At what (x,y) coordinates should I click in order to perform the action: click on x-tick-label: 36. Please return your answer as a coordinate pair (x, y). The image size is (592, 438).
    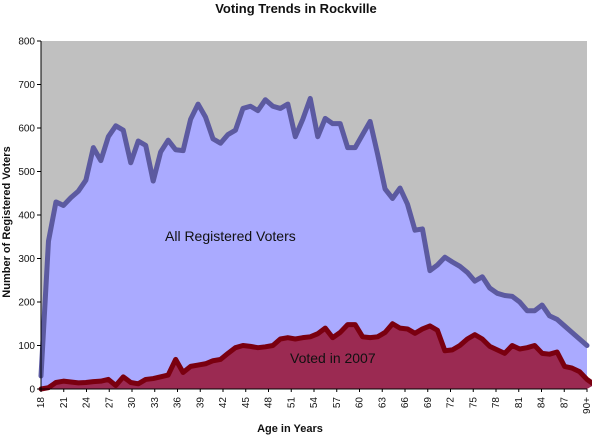
    Looking at the image, I should click on (178, 403).